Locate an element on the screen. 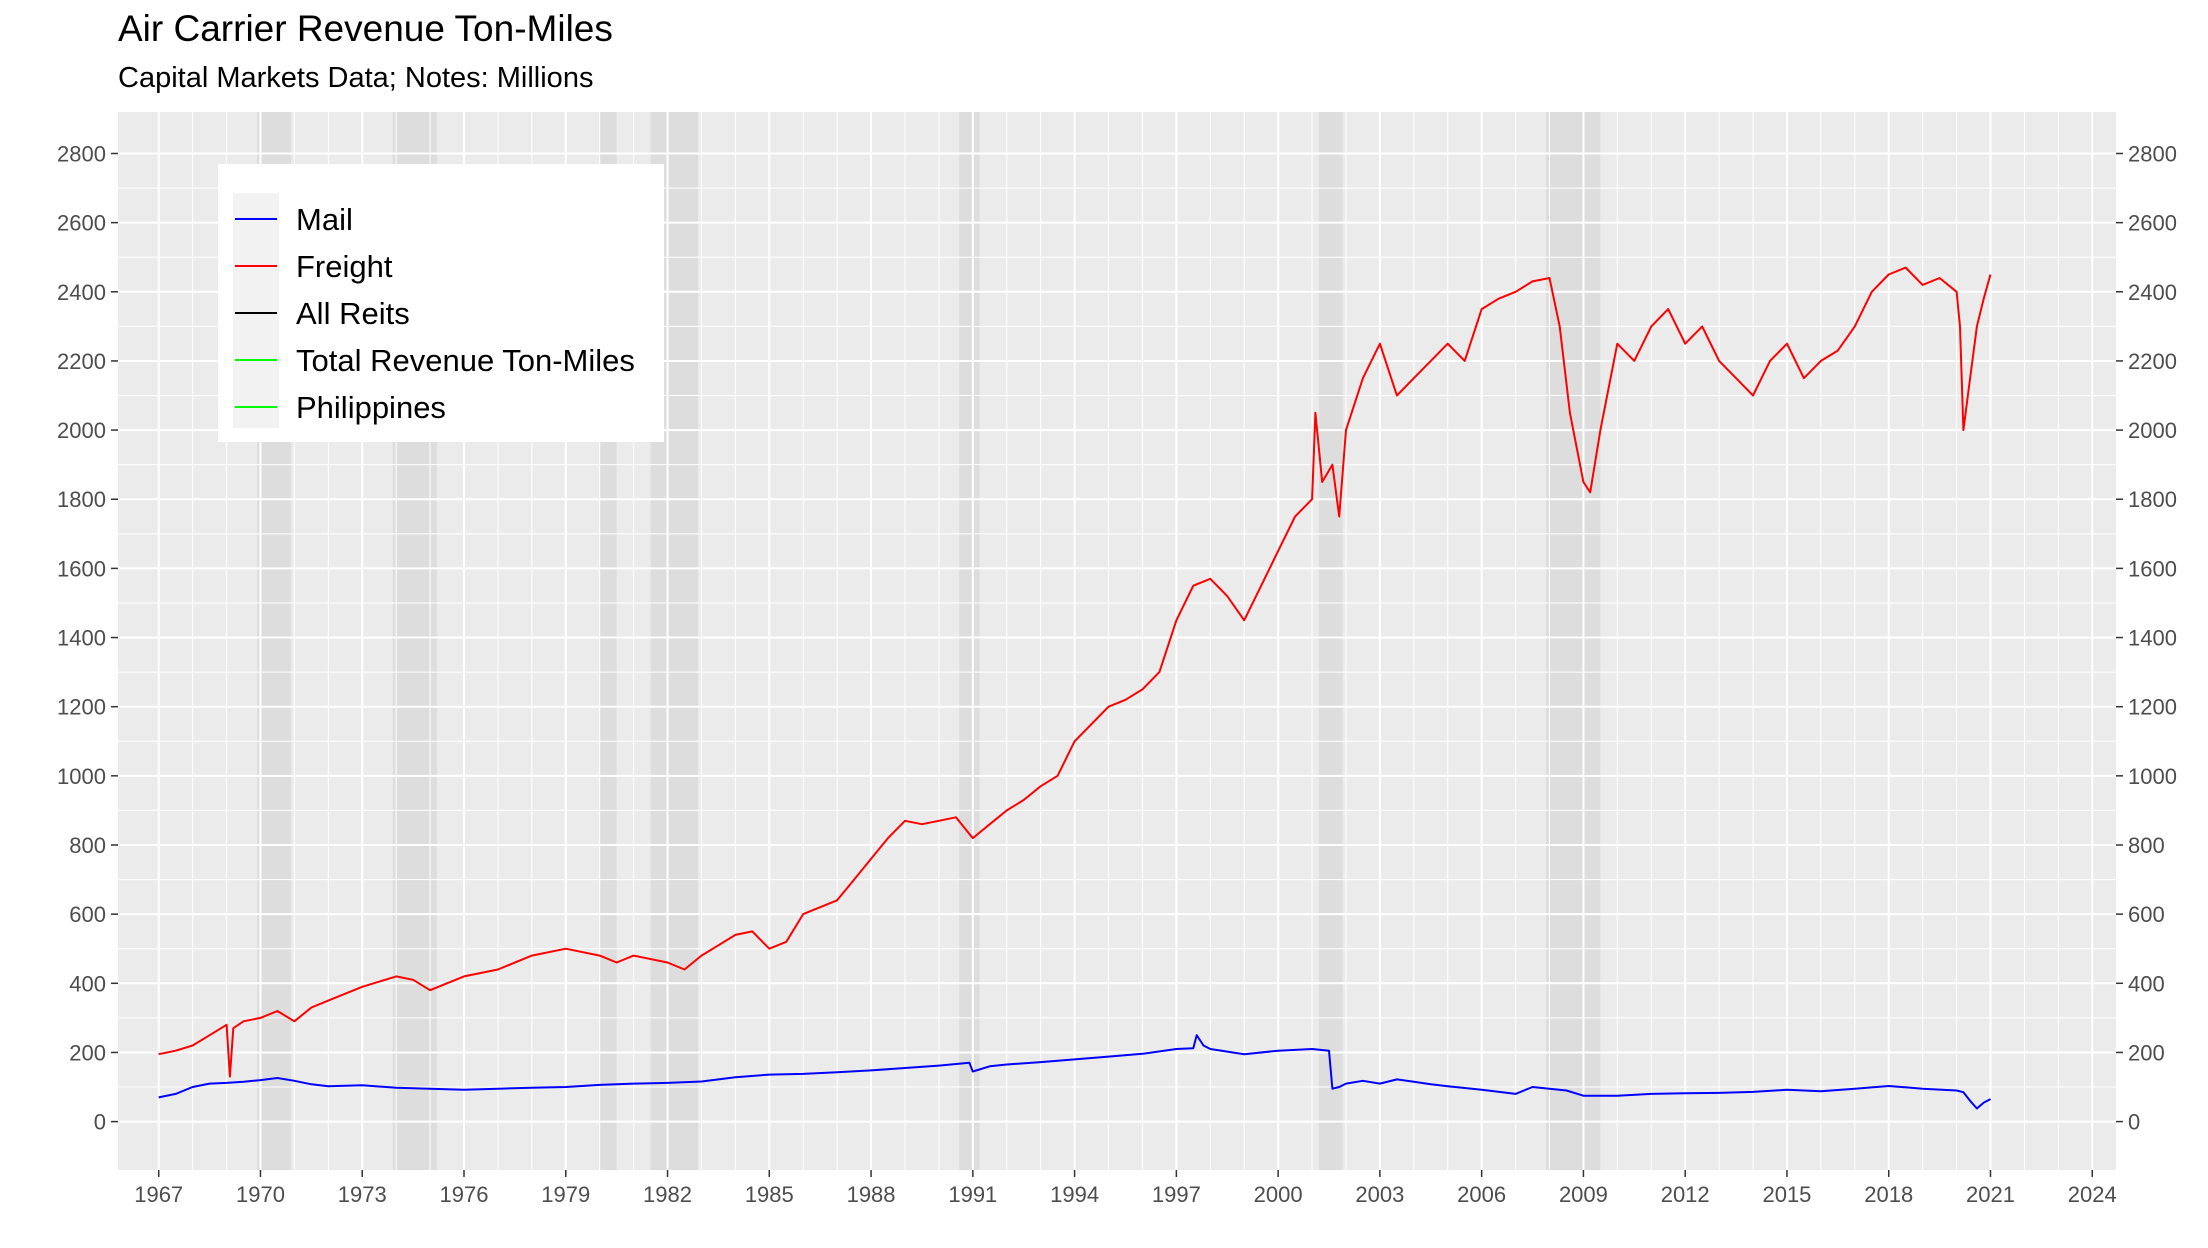 This screenshot has height=1248, width=2208. legend-label: Philippines is located at coordinates (371, 407).